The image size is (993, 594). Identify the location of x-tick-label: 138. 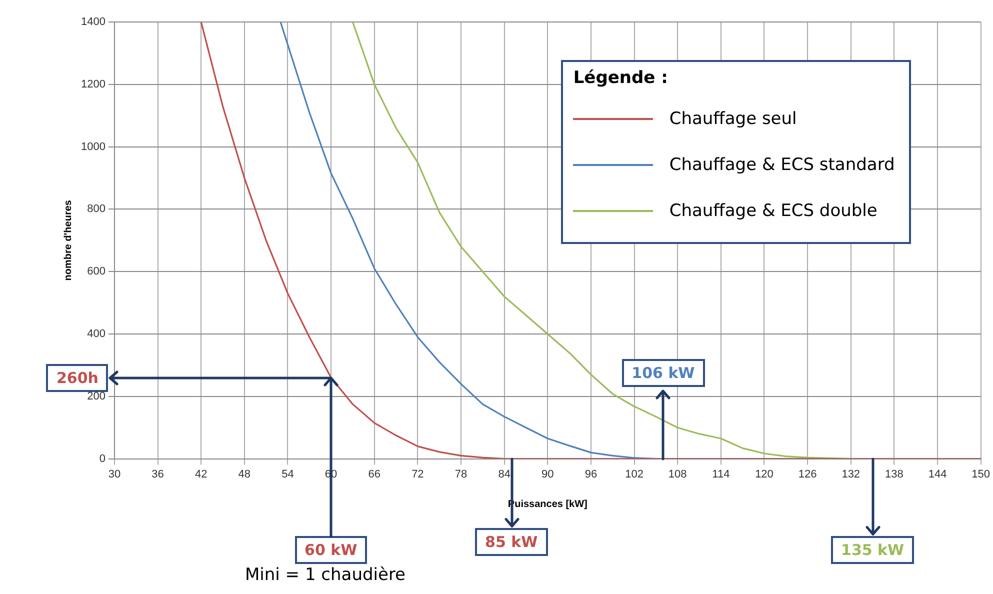
(894, 474).